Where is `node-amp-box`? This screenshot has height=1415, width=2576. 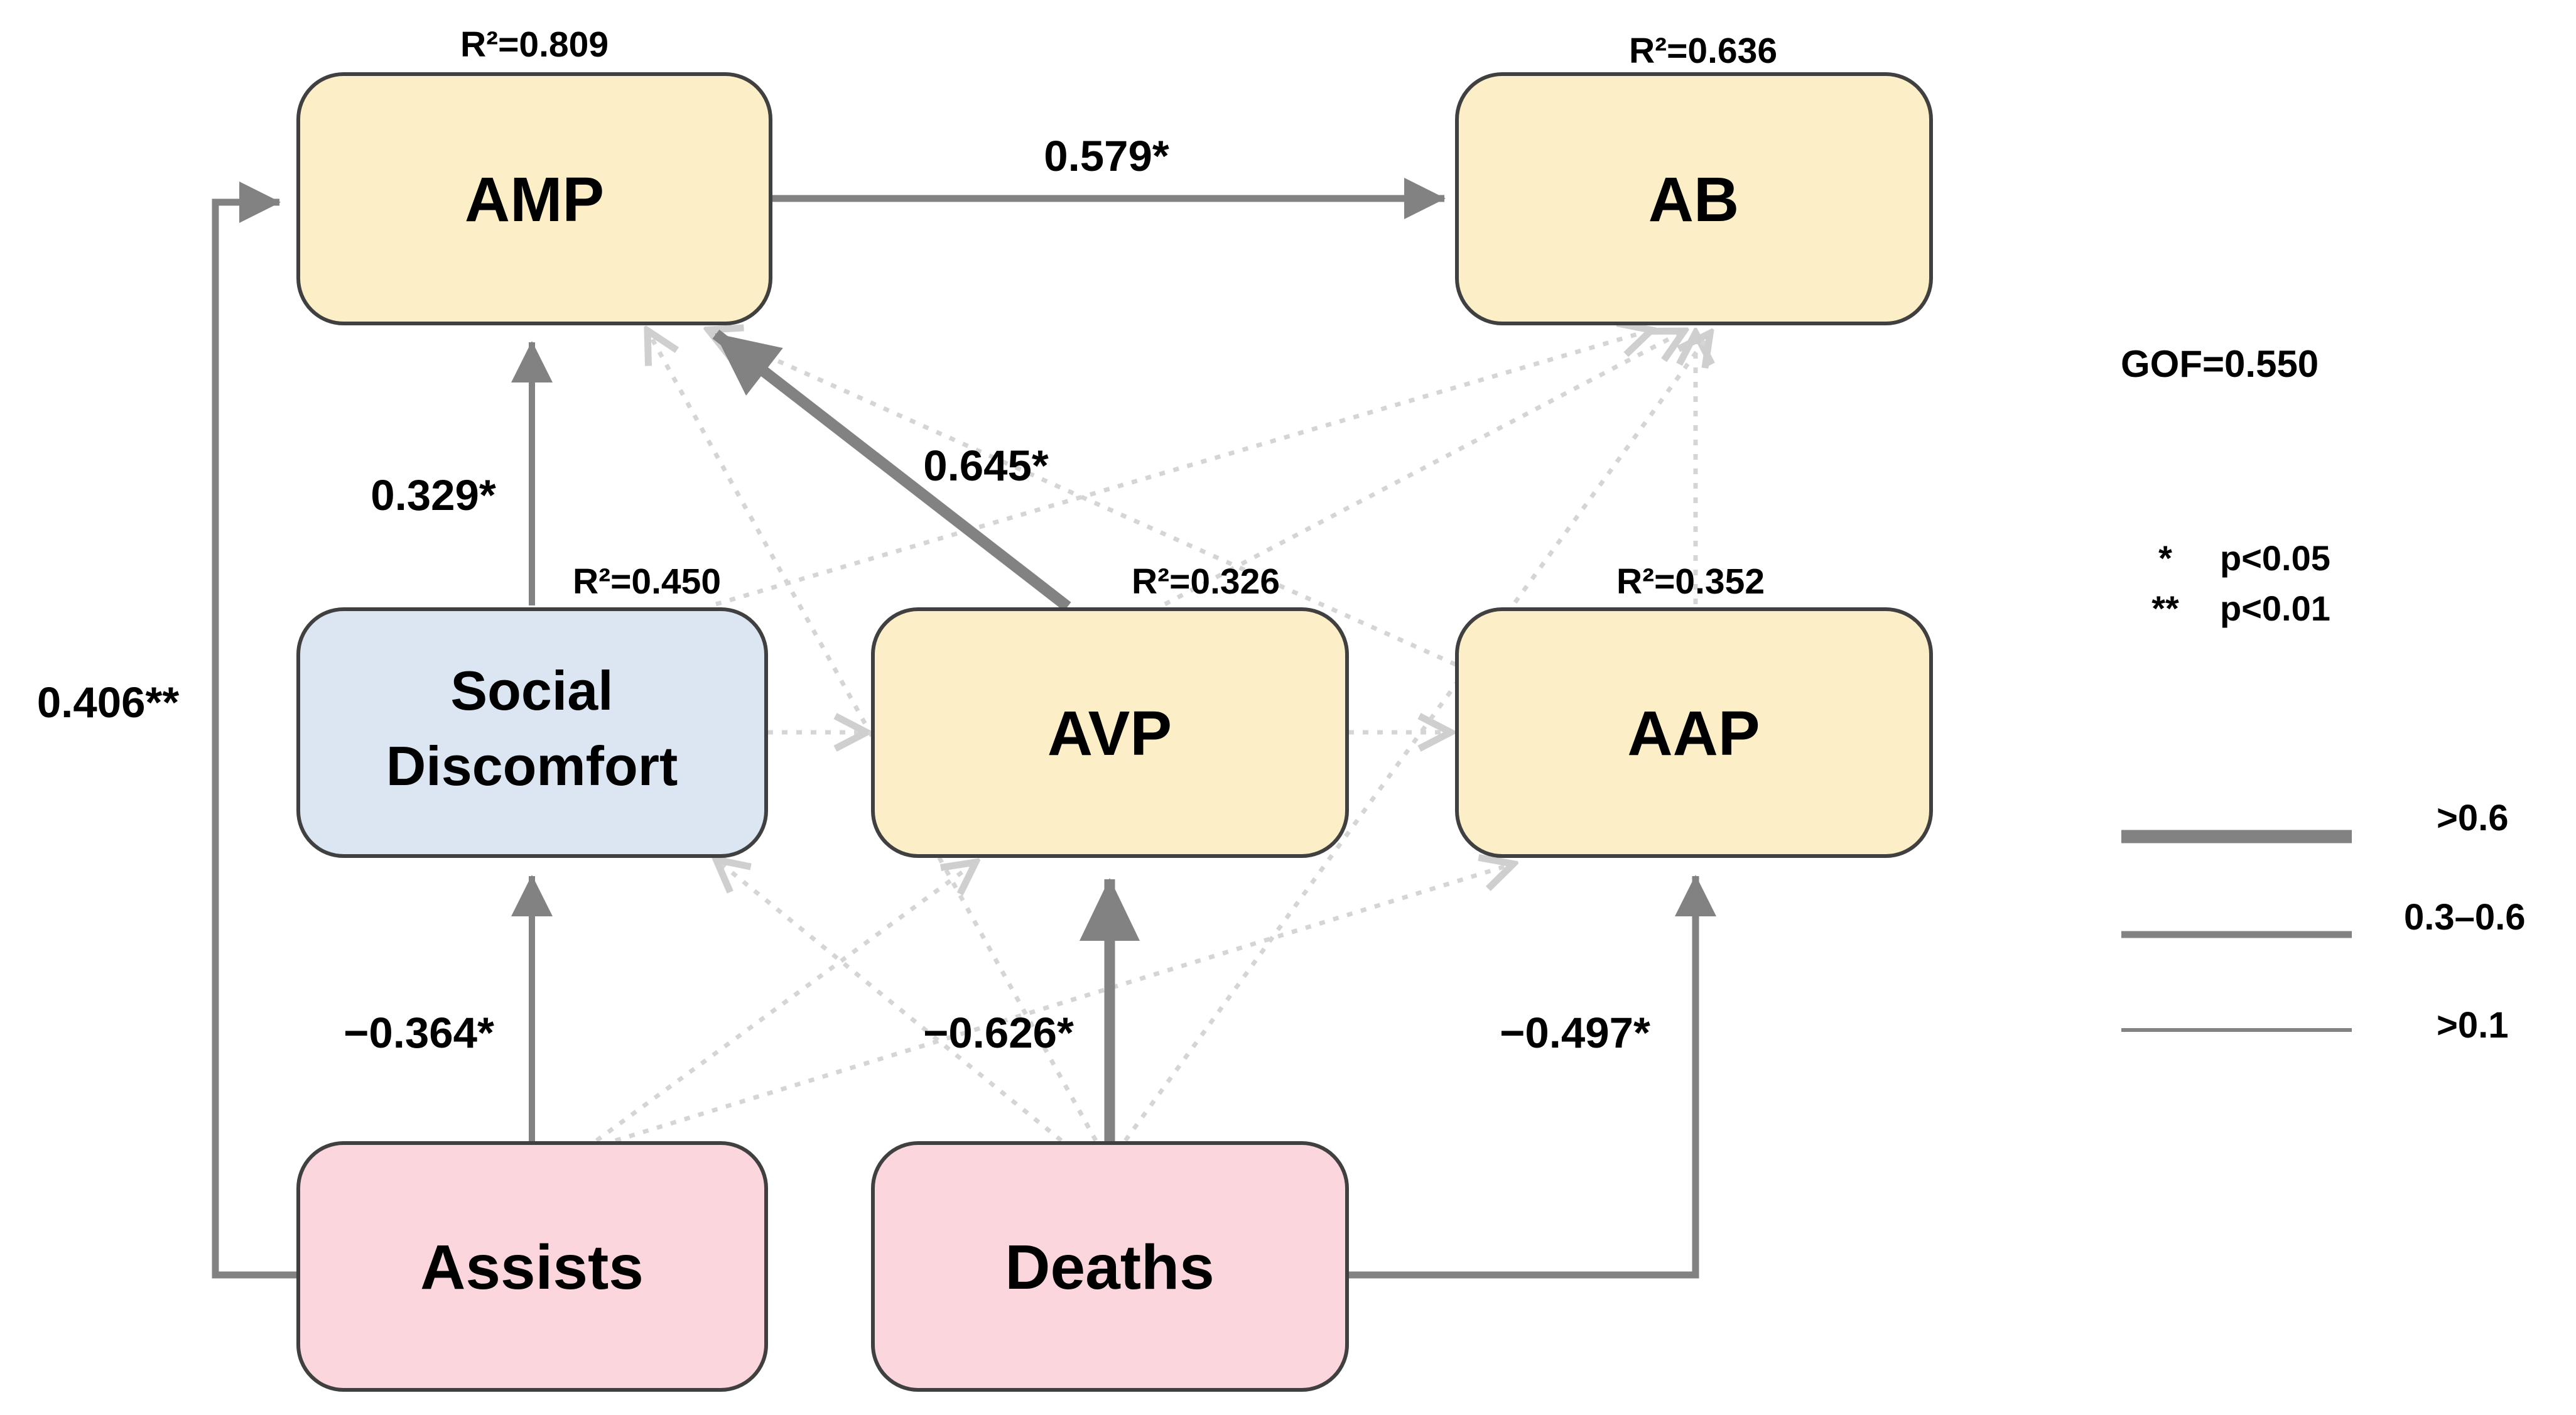 node-amp-box is located at coordinates (534, 198).